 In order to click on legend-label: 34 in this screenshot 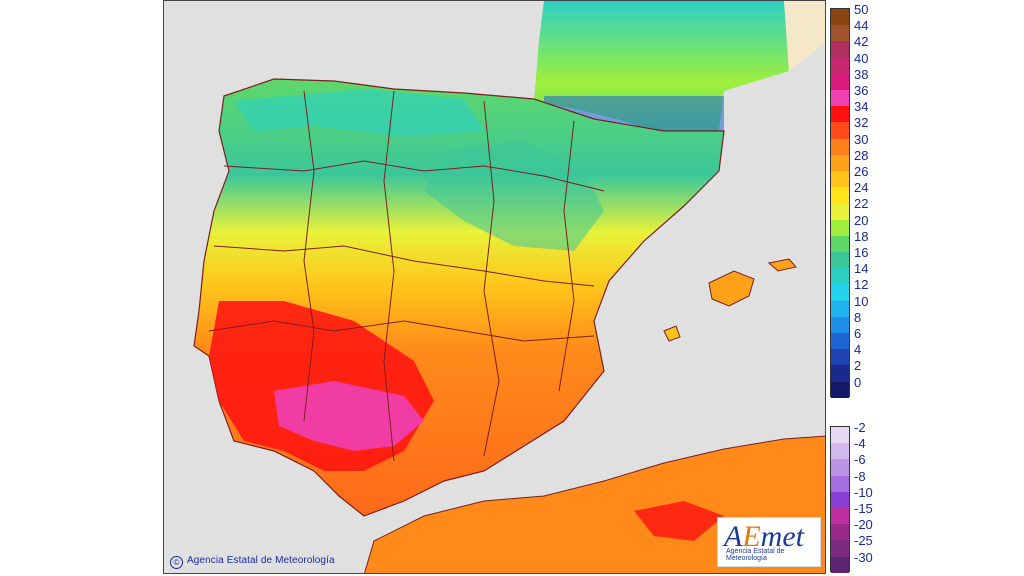, I will do `click(861, 107)`.